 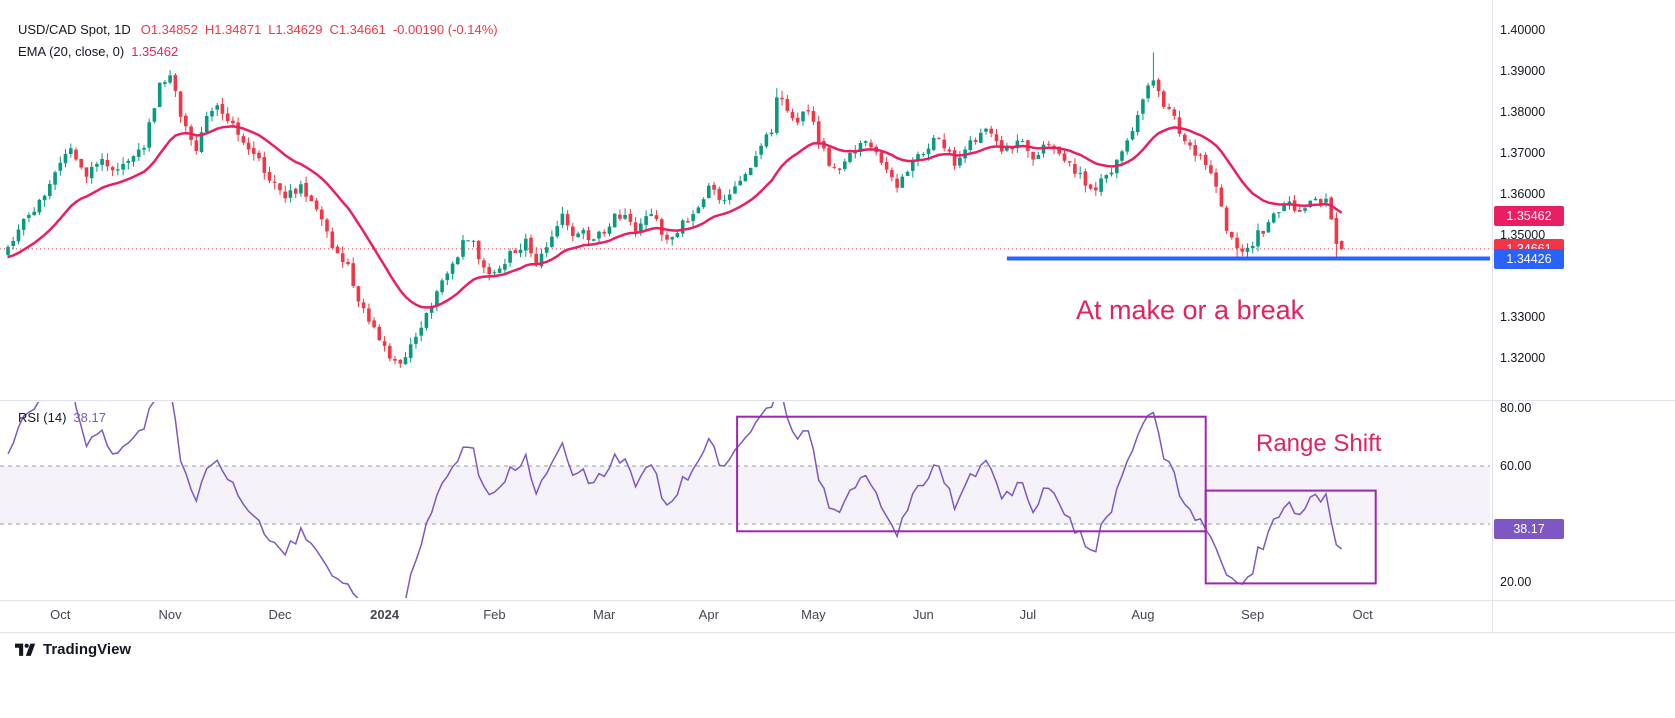 What do you see at coordinates (1516, 582) in the screenshot?
I see `rsi-axis-label: 20.00` at bounding box center [1516, 582].